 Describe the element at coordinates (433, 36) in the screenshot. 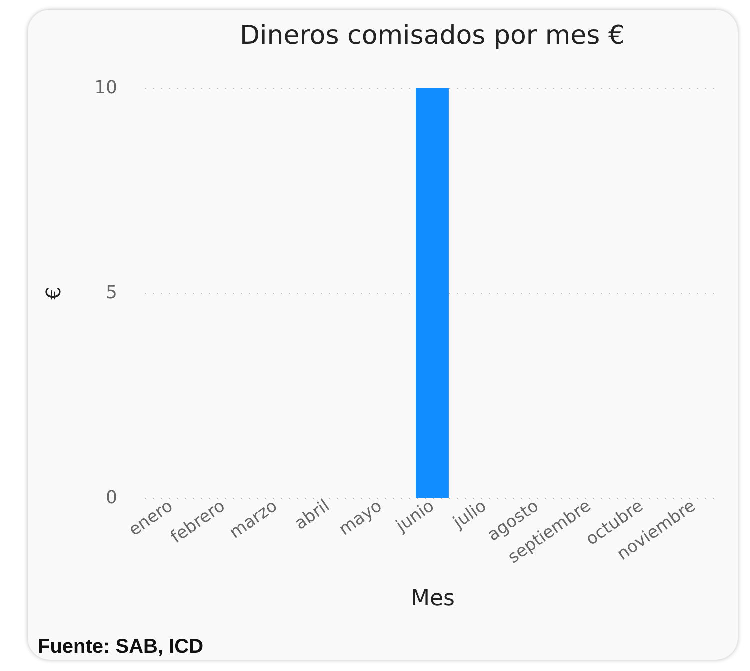

I see `chart-title: Dineros comisados por mes €` at that location.